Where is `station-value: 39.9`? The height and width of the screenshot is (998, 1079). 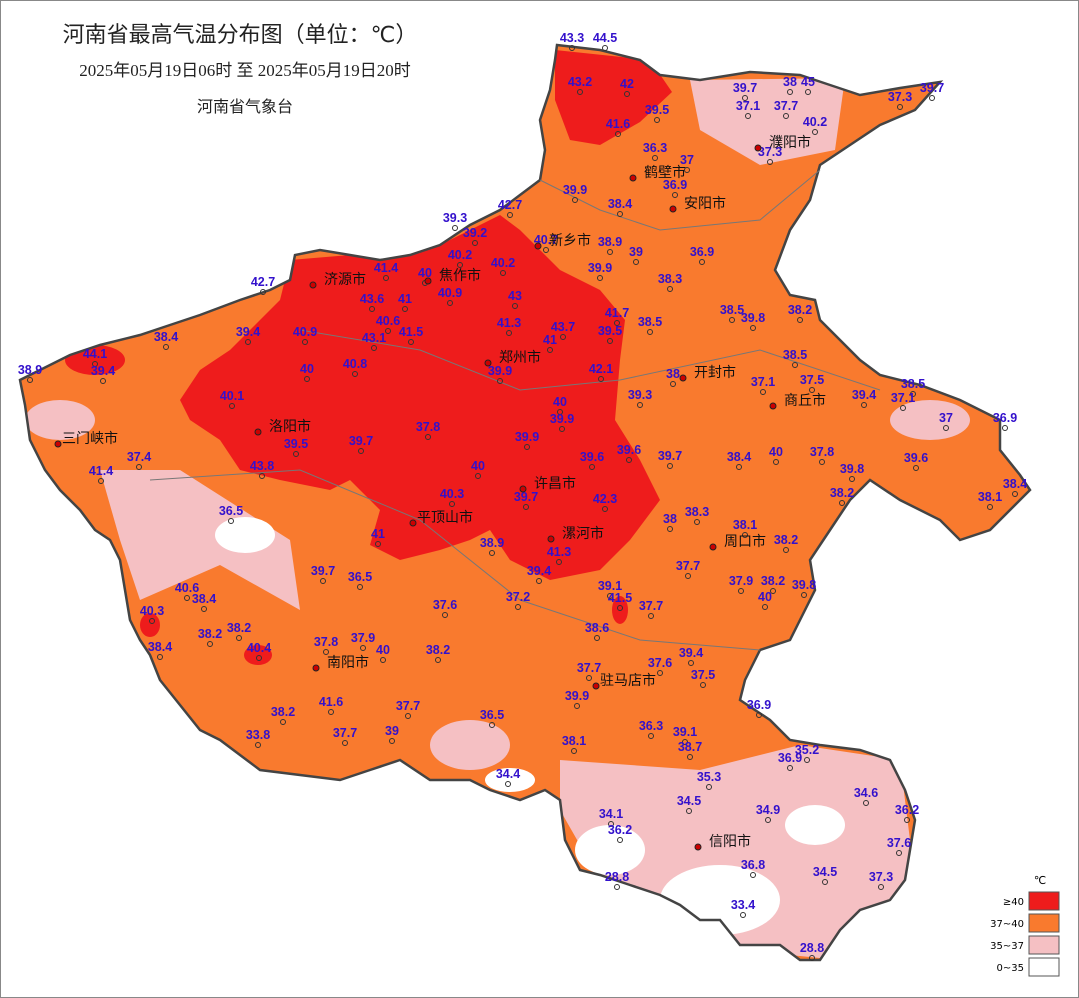 station-value: 39.9 is located at coordinates (575, 190).